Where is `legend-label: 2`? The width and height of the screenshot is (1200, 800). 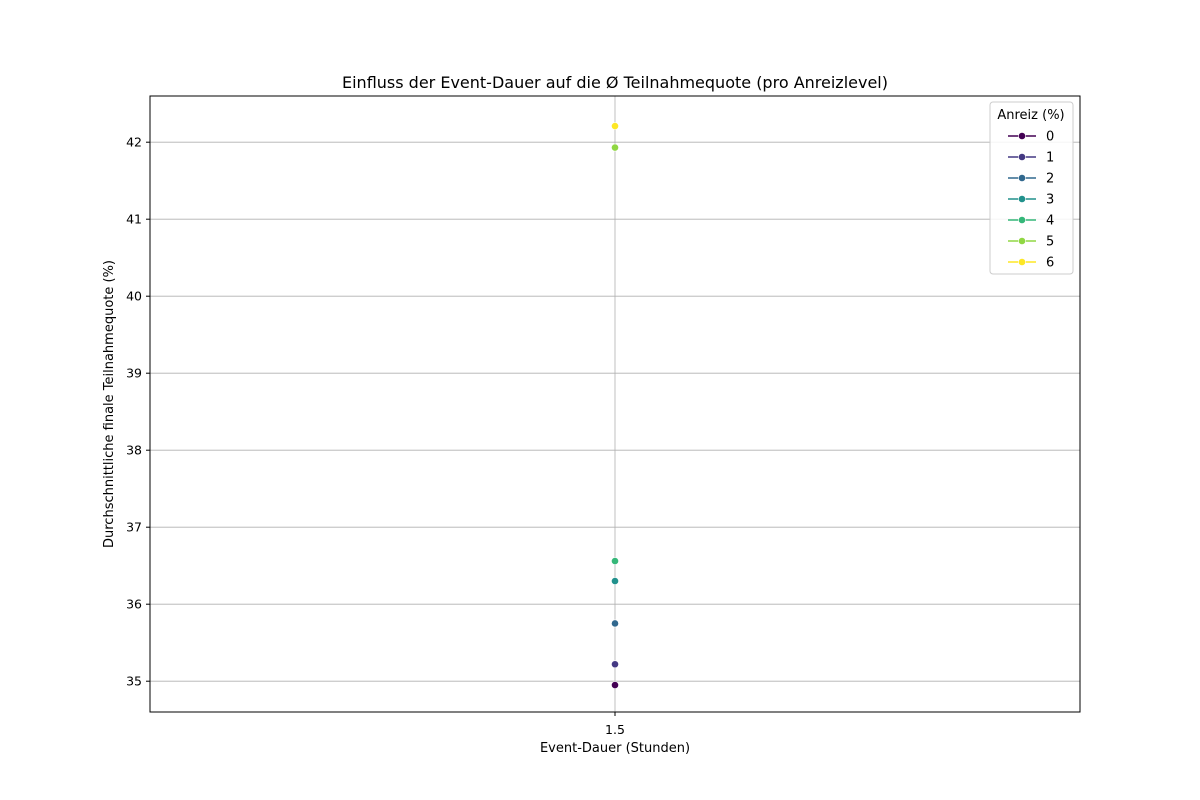 legend-label: 2 is located at coordinates (1050, 179).